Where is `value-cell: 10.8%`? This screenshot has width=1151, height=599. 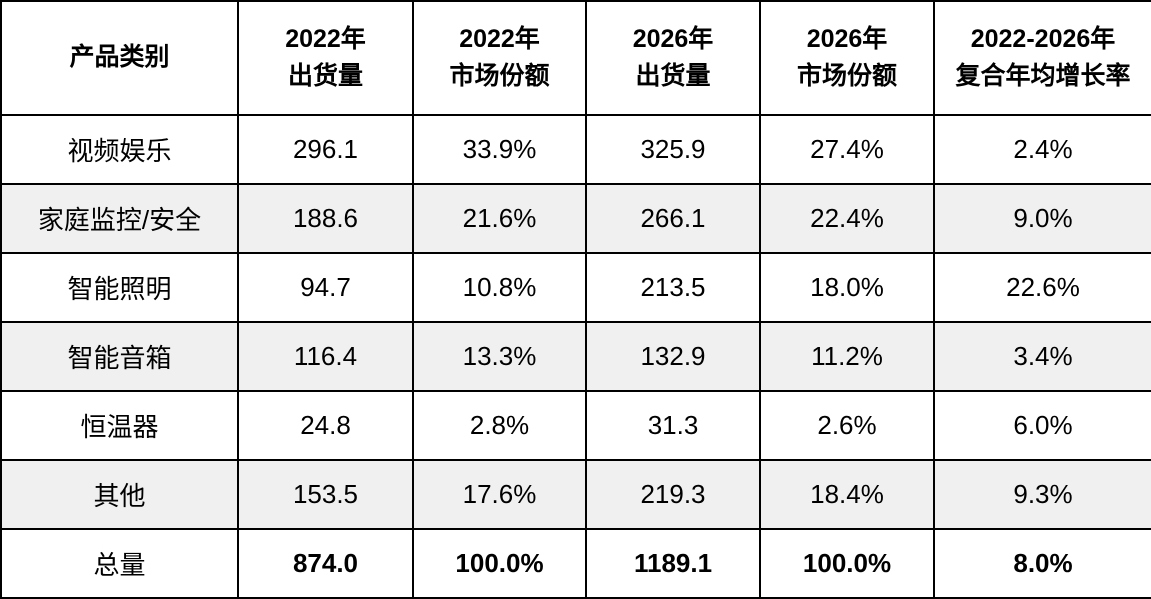
value-cell: 10.8% is located at coordinates (499, 287).